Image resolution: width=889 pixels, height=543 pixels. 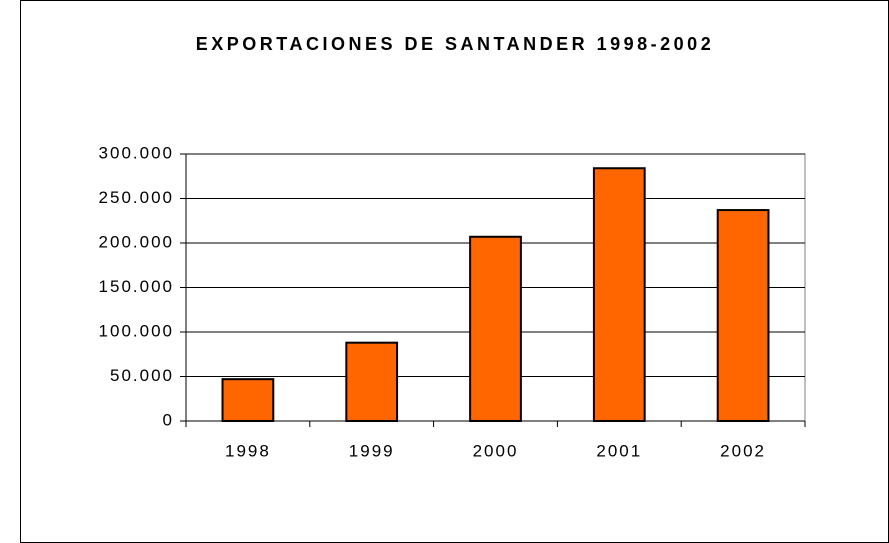 What do you see at coordinates (142, 375) in the screenshot?
I see `y-tick-label: 50.000` at bounding box center [142, 375].